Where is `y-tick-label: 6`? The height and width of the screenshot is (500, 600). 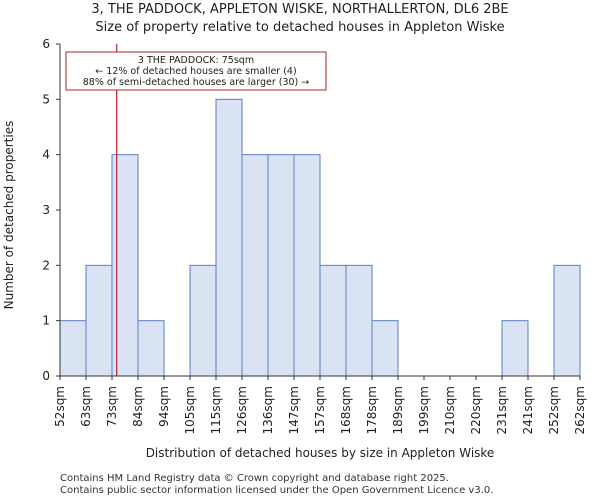
y-tick-label: 6 is located at coordinates (46, 44).